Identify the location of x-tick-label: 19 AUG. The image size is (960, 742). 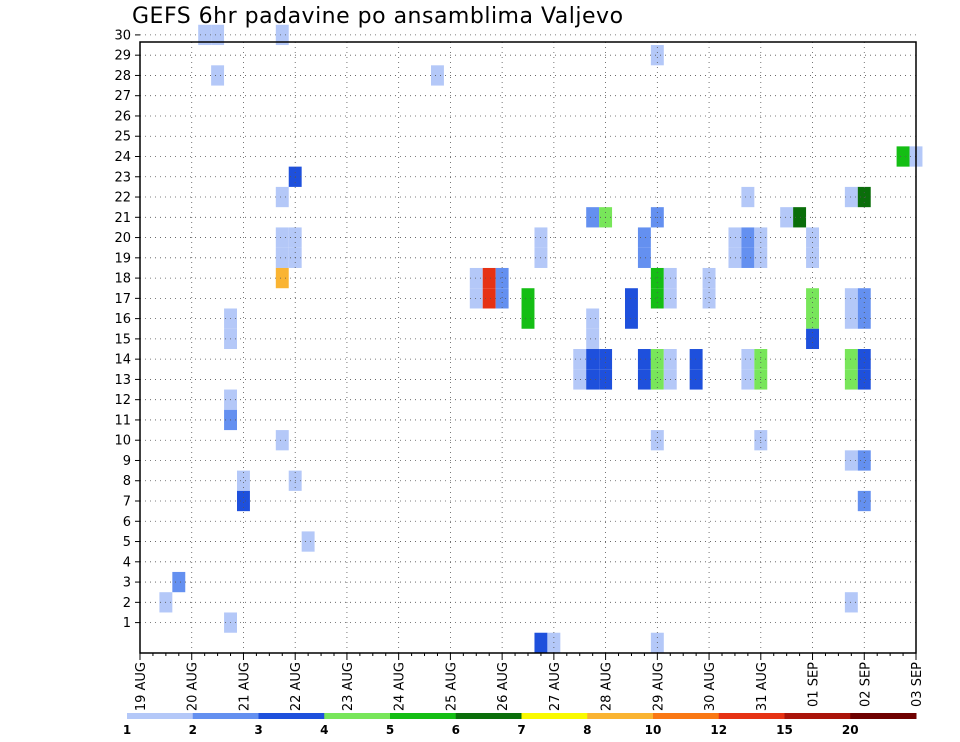
(141, 686).